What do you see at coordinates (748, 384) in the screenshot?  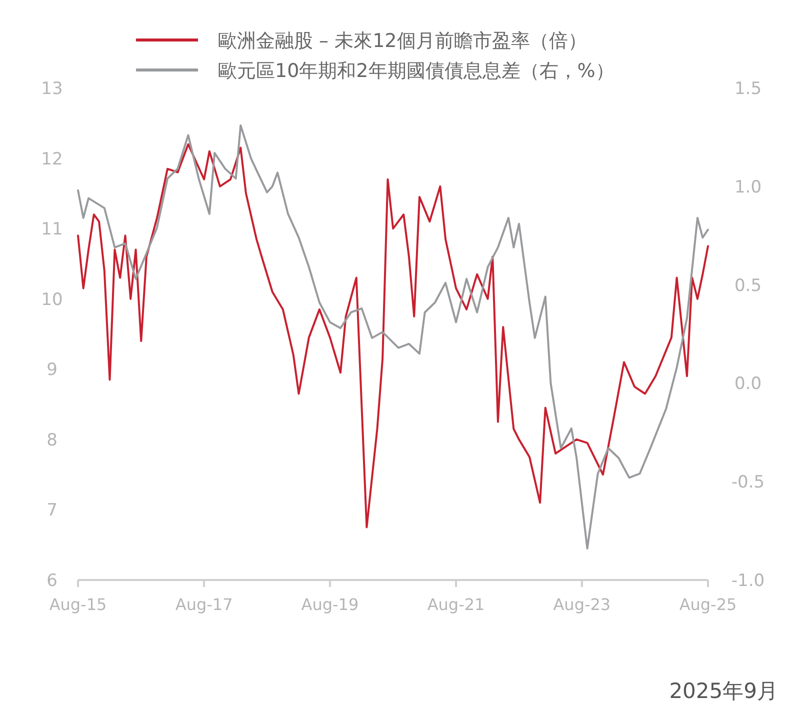 I see `y2-tick-label: 0.0` at bounding box center [748, 384].